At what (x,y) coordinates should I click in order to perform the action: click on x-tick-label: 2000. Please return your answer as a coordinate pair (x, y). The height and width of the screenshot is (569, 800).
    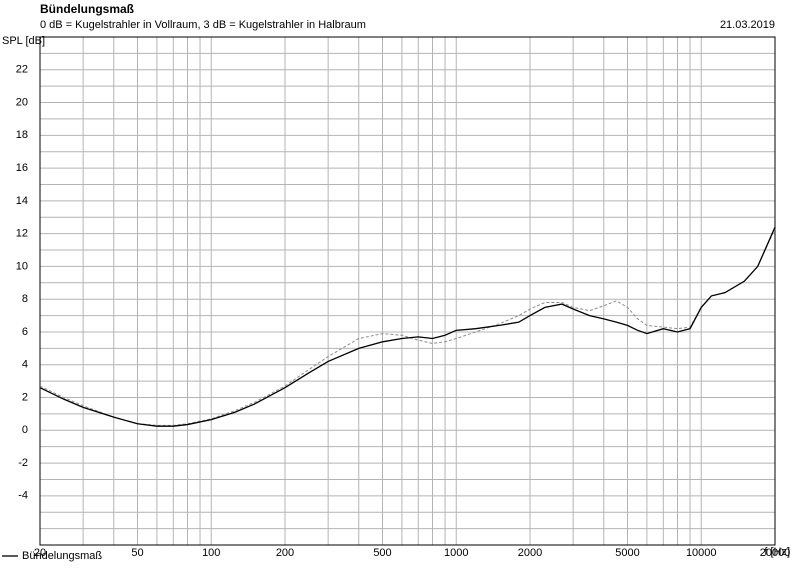
    Looking at the image, I should click on (530, 553).